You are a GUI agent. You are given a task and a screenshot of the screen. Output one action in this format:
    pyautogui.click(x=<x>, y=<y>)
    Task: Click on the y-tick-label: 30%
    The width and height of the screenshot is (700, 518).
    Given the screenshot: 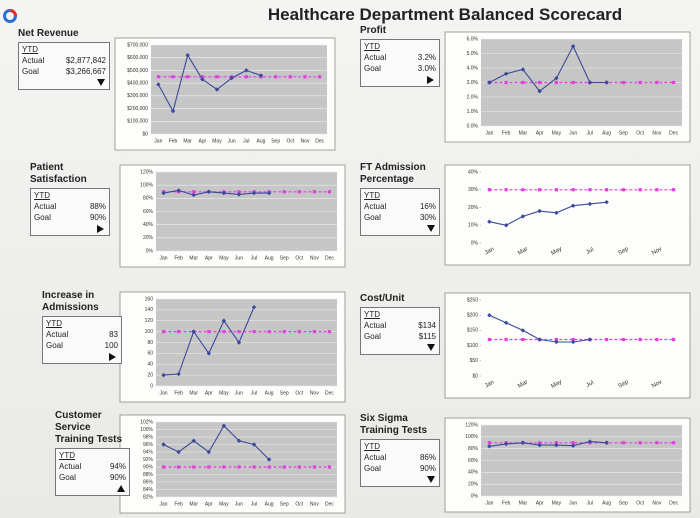 What is the action you would take?
    pyautogui.click(x=473, y=190)
    